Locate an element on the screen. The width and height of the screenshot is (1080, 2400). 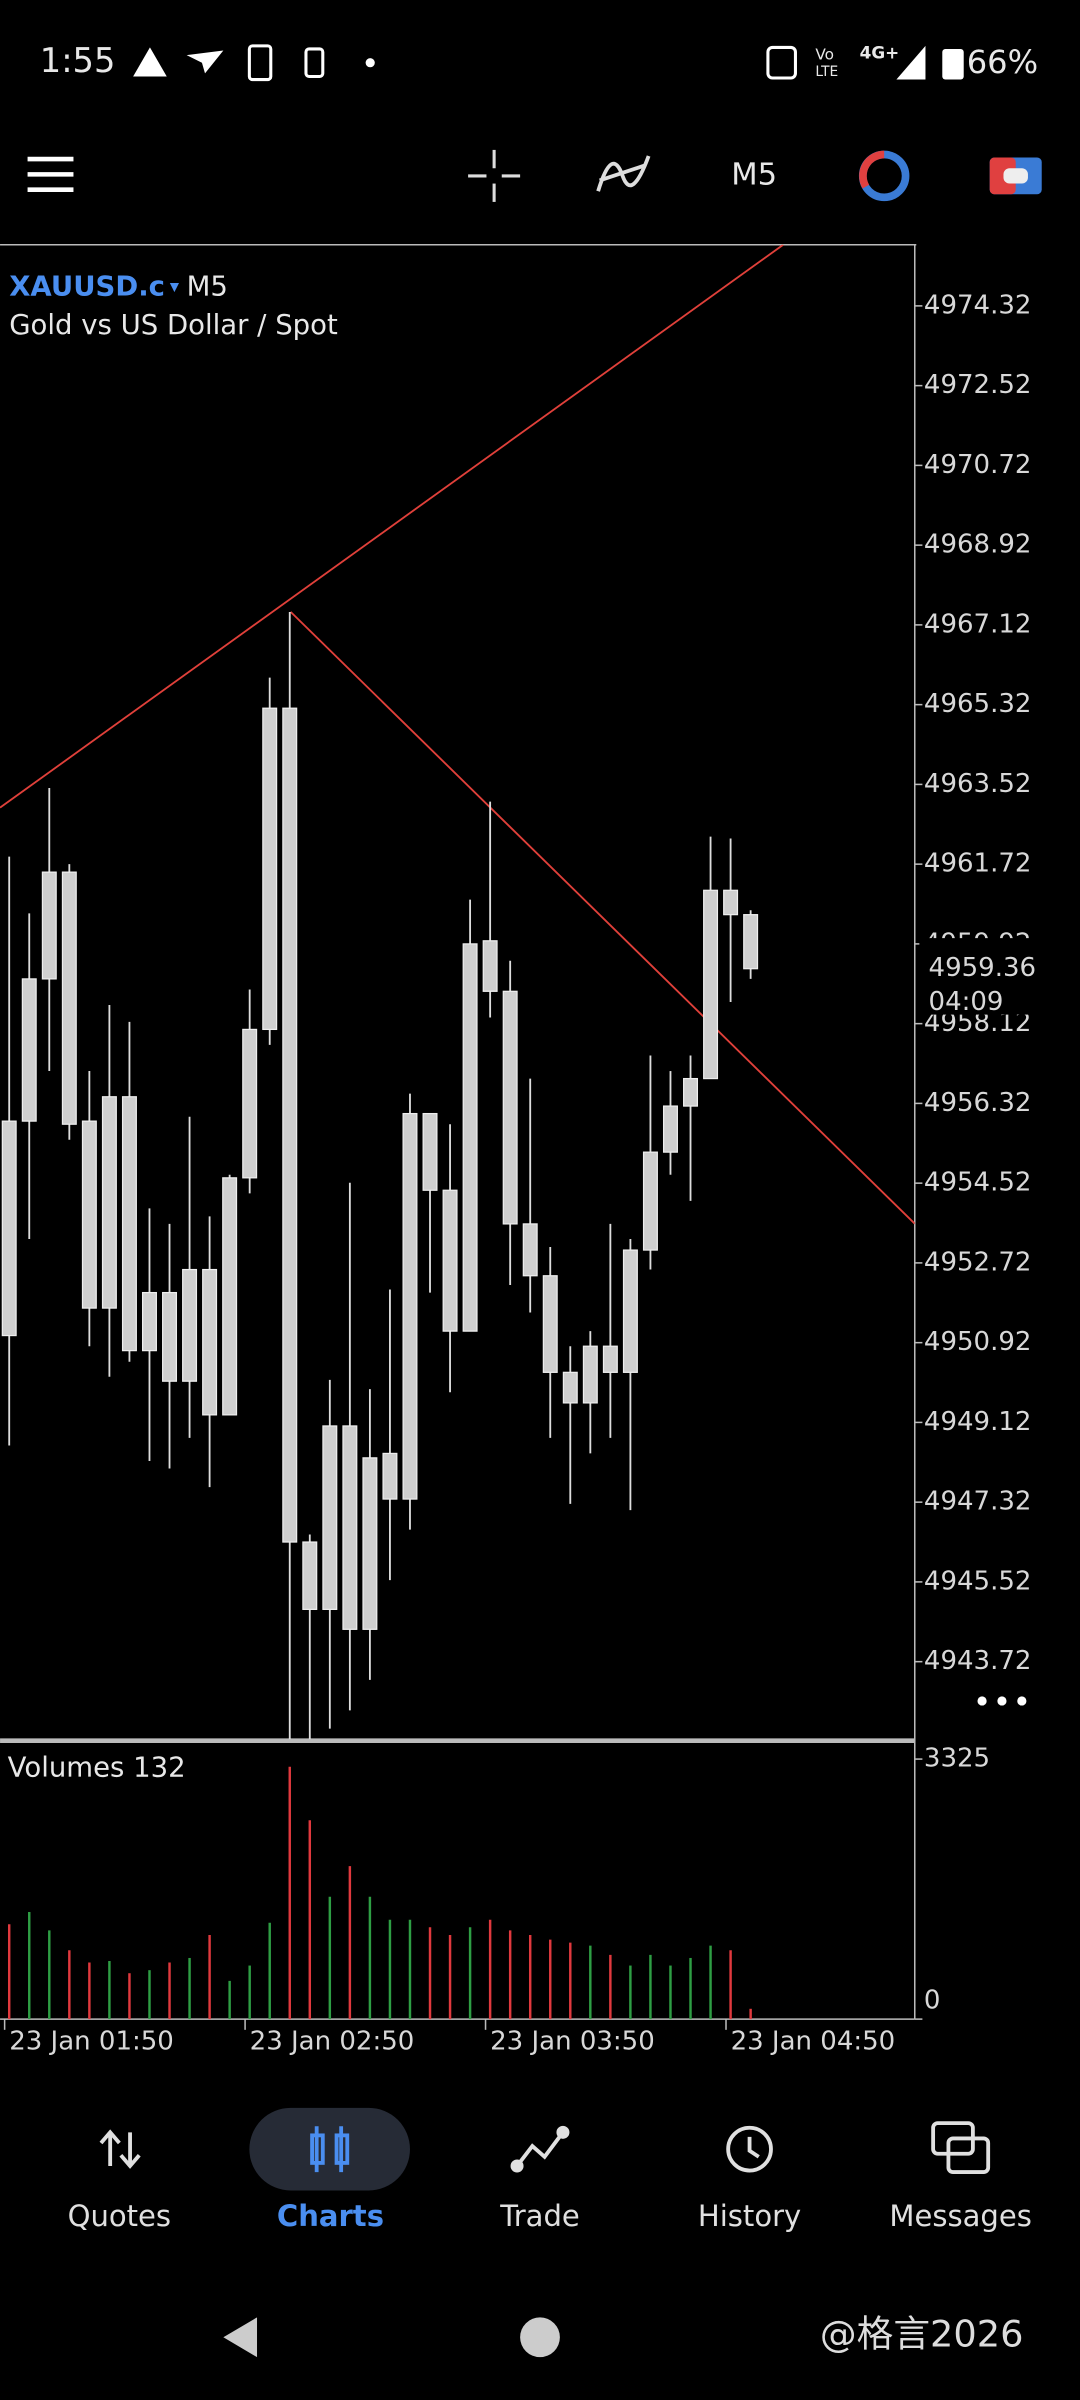
timeframe-button: M5 is located at coordinates (754, 174).